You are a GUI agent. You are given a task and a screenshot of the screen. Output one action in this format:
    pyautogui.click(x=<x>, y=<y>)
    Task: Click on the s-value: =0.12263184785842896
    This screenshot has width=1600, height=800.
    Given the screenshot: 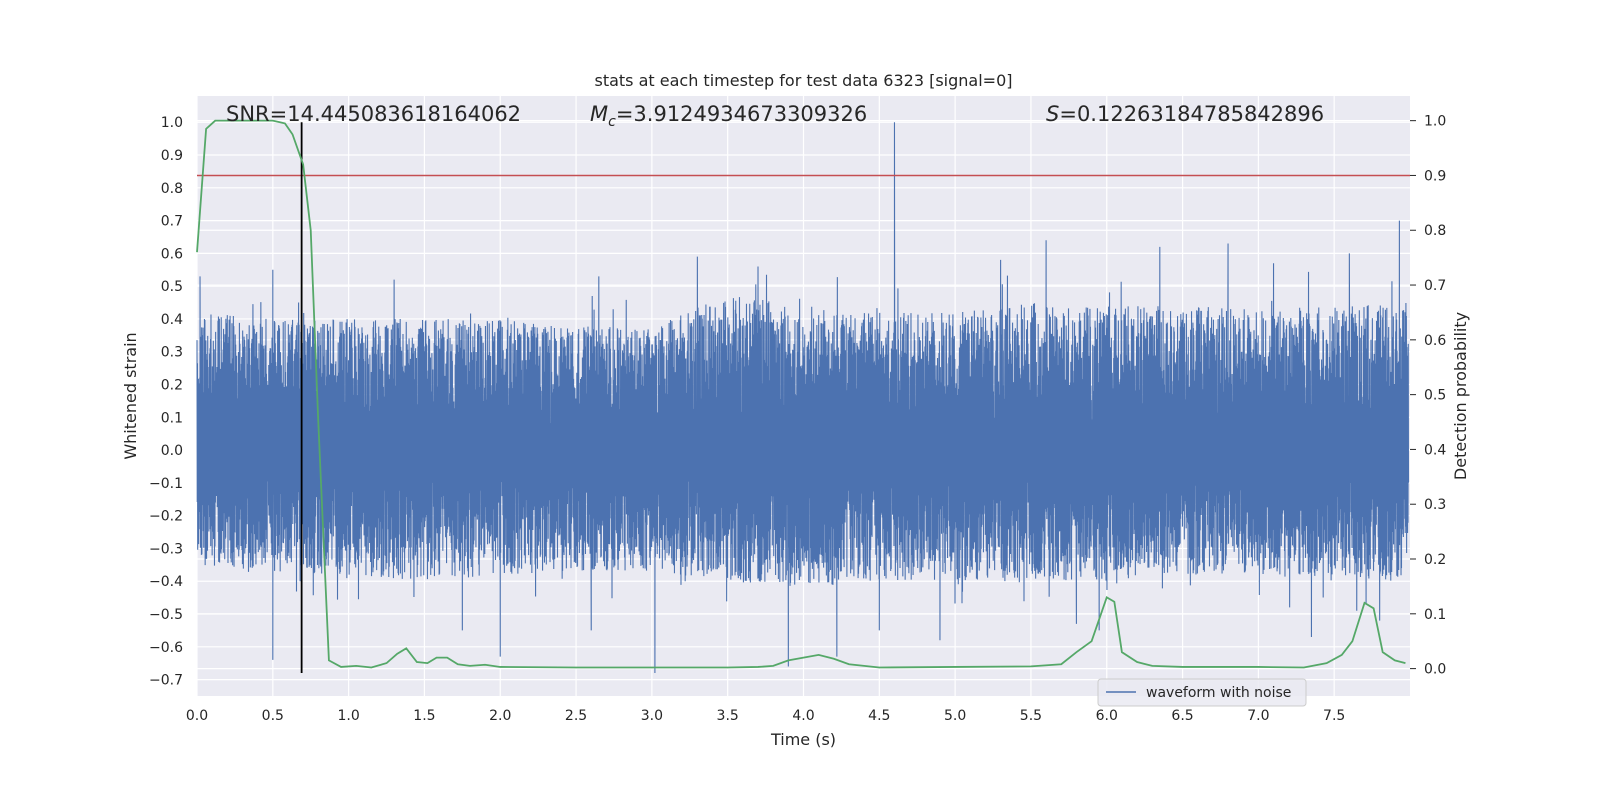 What is the action you would take?
    pyautogui.click(x=1191, y=114)
    